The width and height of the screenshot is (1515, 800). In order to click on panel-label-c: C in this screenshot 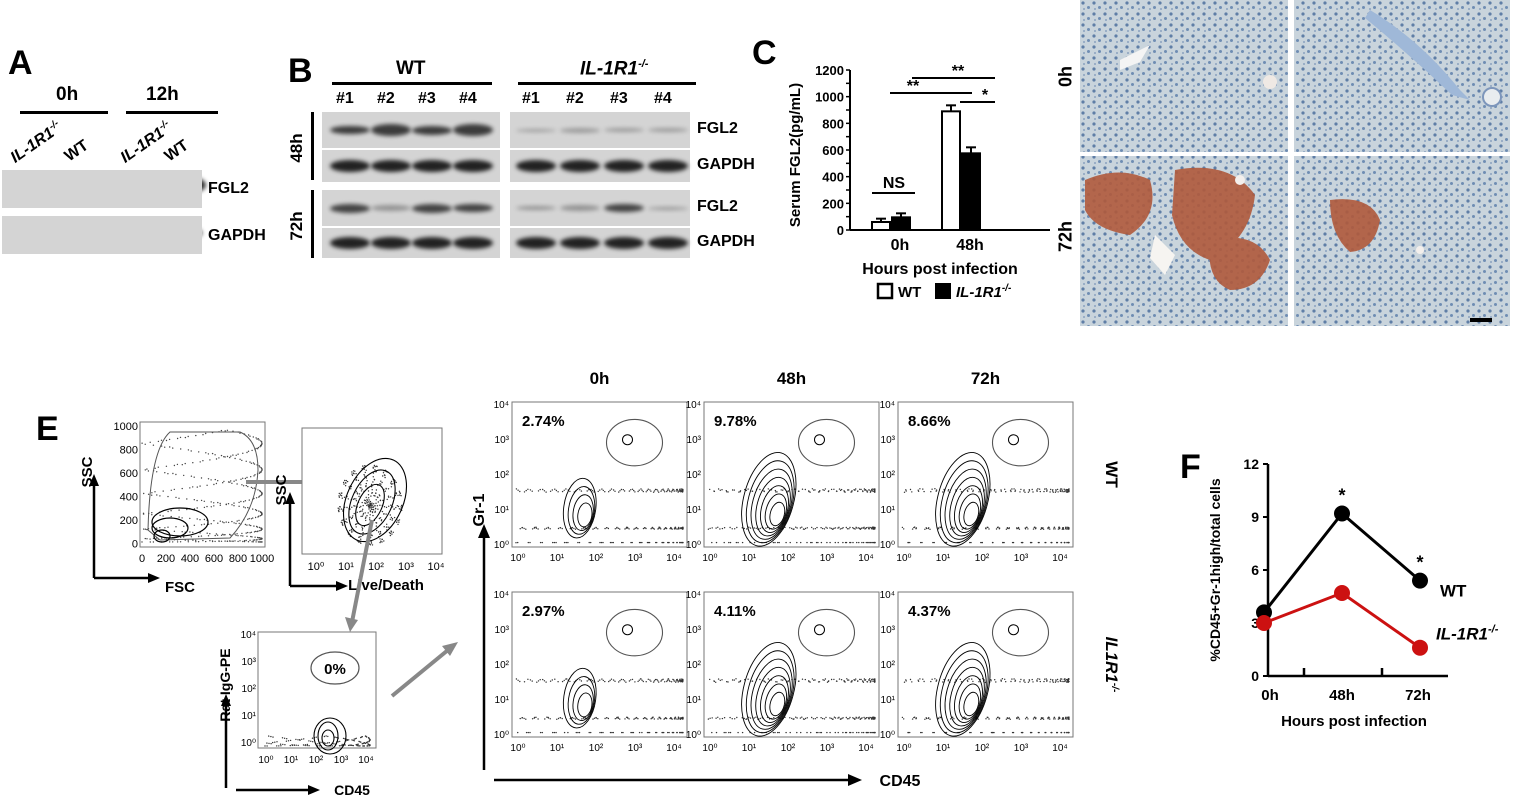, I will do `click(764, 53)`.